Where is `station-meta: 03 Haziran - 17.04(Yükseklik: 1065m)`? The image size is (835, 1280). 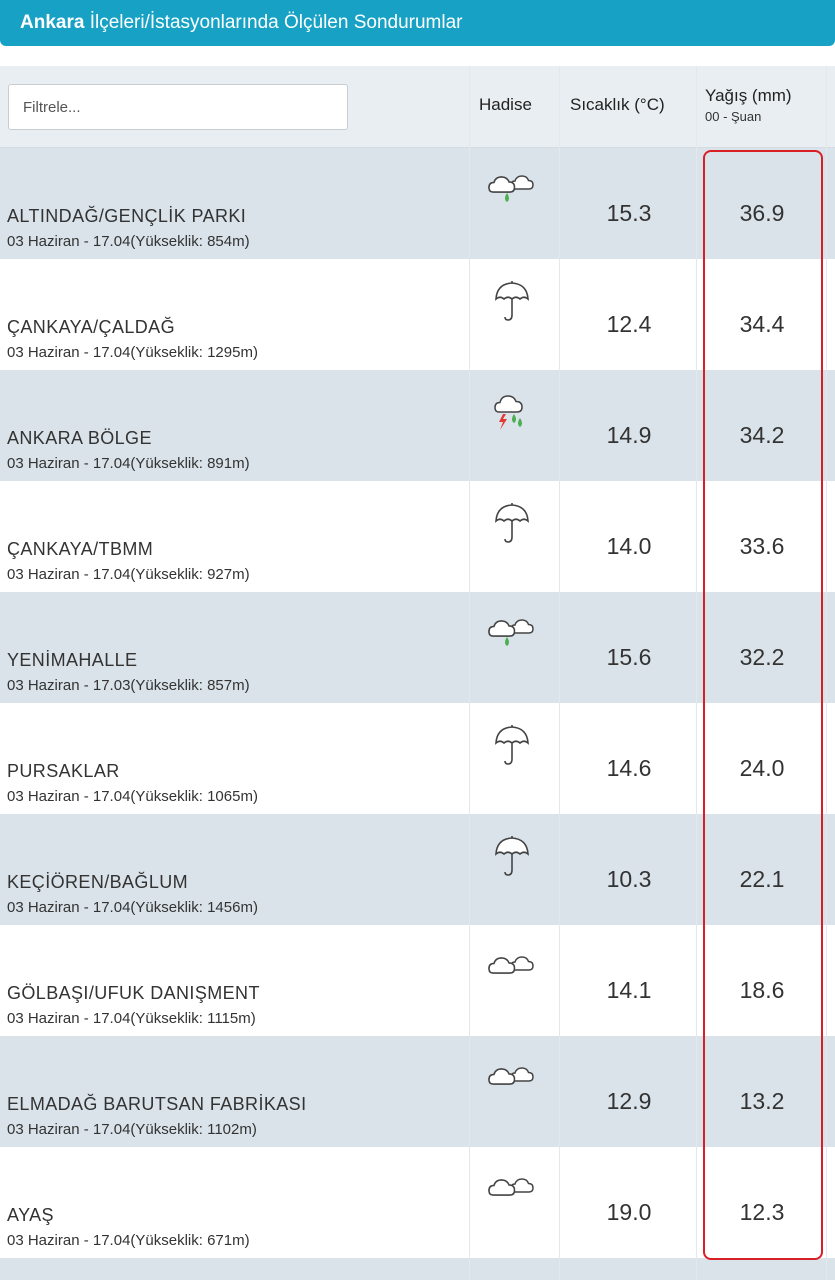
station-meta: 03 Haziran - 17.04(Yükseklik: 1065m) is located at coordinates (132, 796).